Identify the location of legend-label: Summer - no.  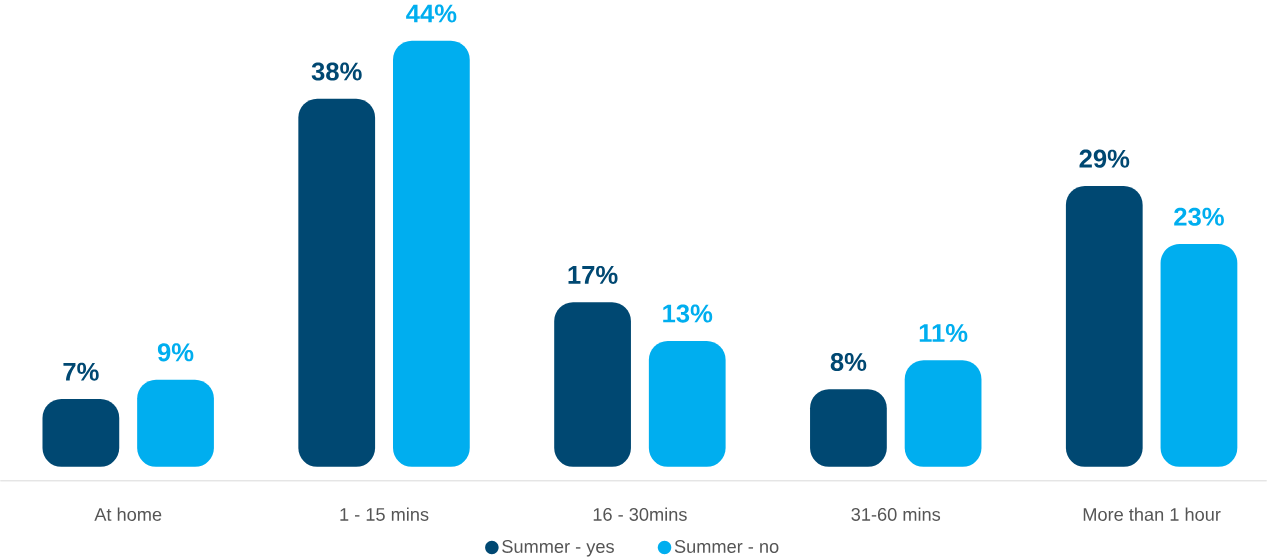
(726, 546).